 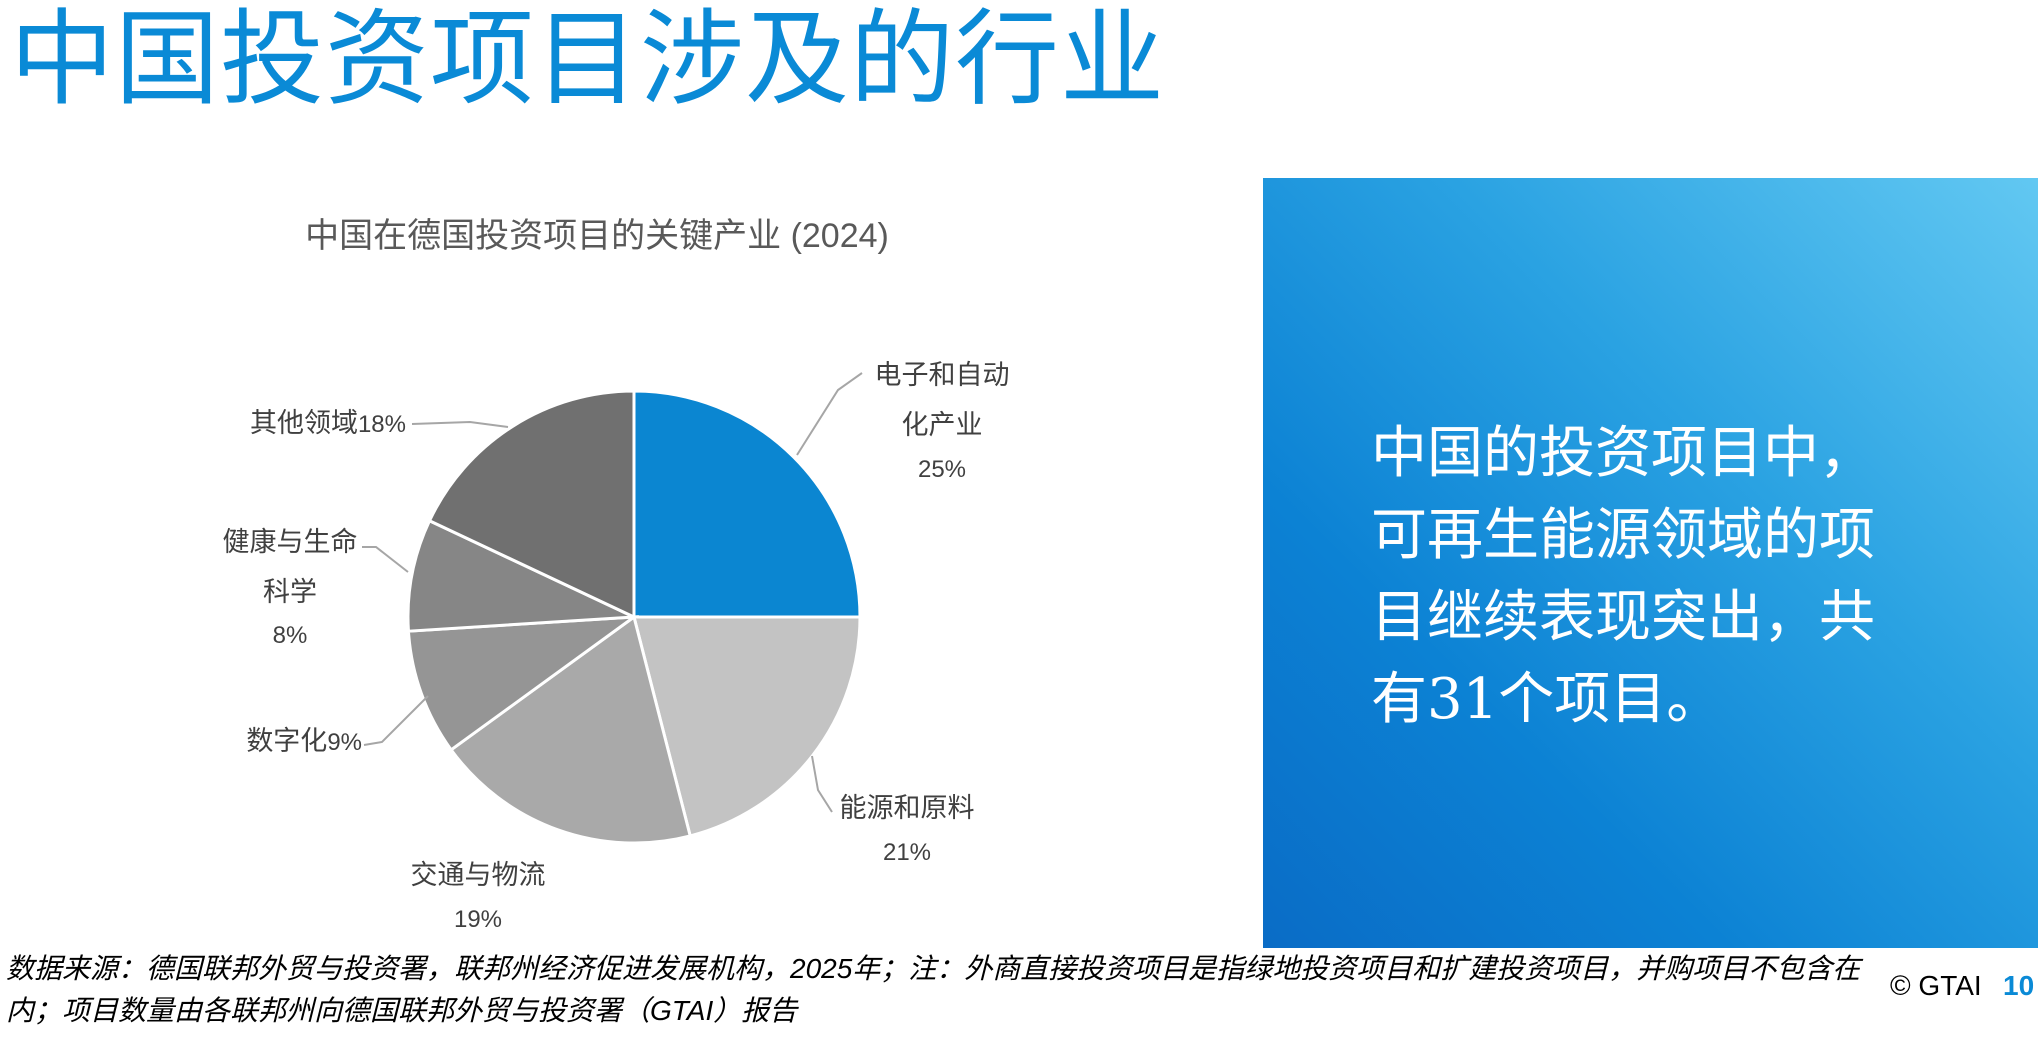 I want to click on callout-text: 中国的投资项目中， 可再生能源领域的项 目继续表现突出，共 有31个项目。, so click(x=1623, y=576).